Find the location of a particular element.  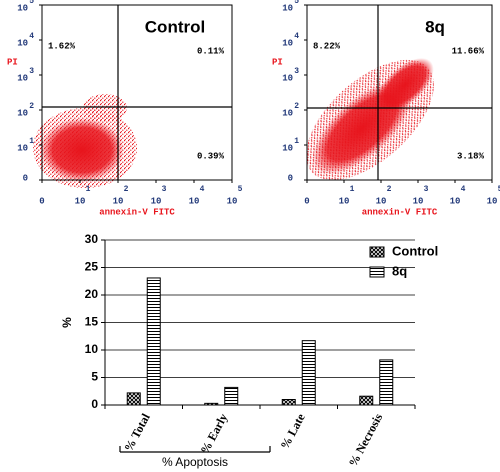

apoptosis-bracket is located at coordinates (195, 449).